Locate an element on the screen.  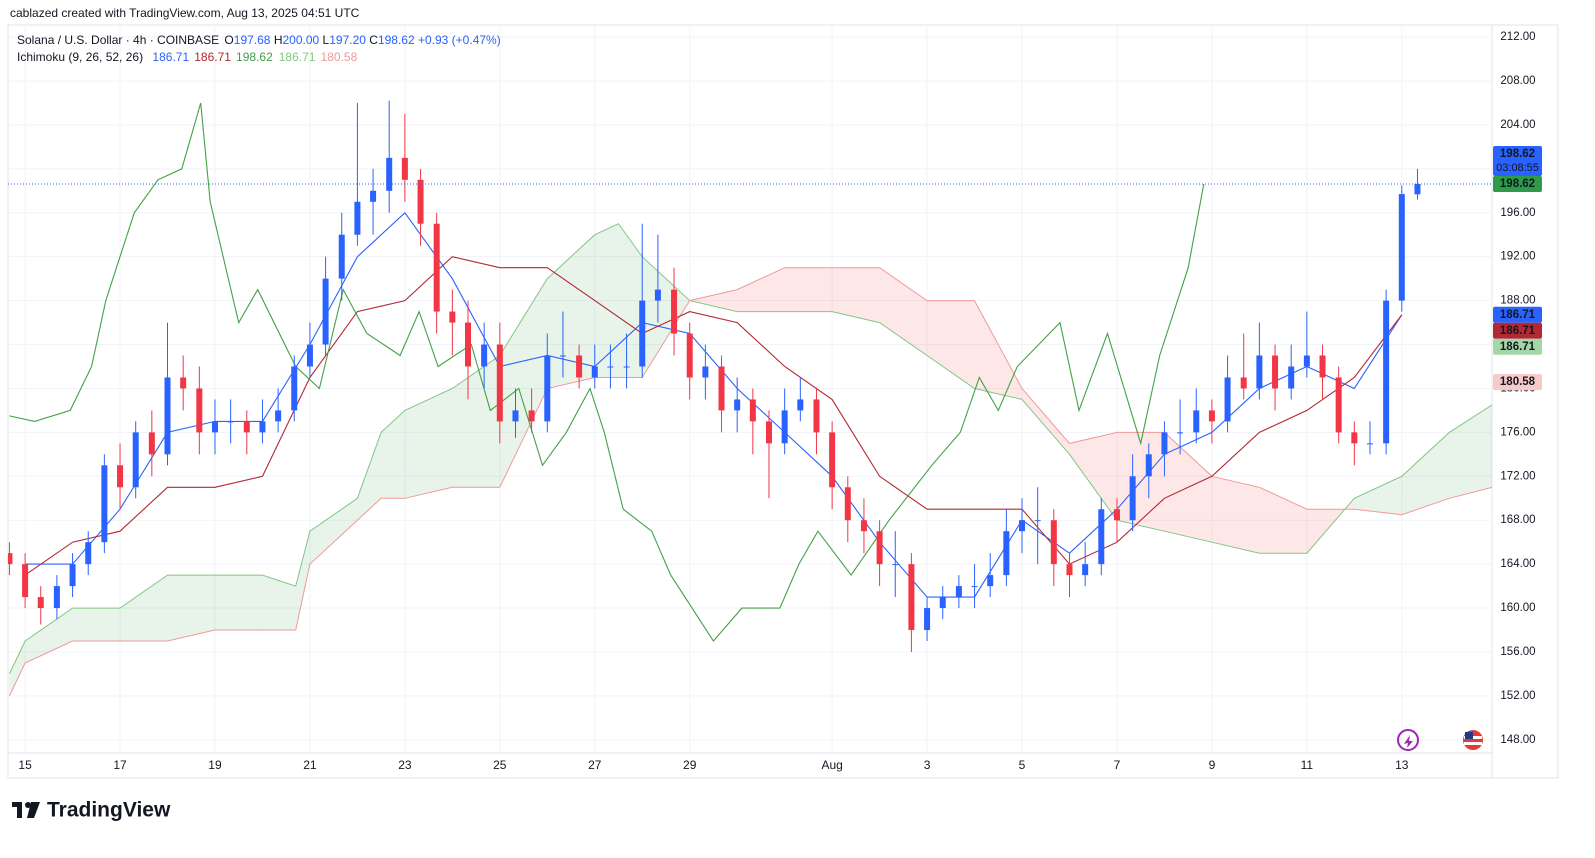
x-tick-label: 17 is located at coordinates (120, 765).